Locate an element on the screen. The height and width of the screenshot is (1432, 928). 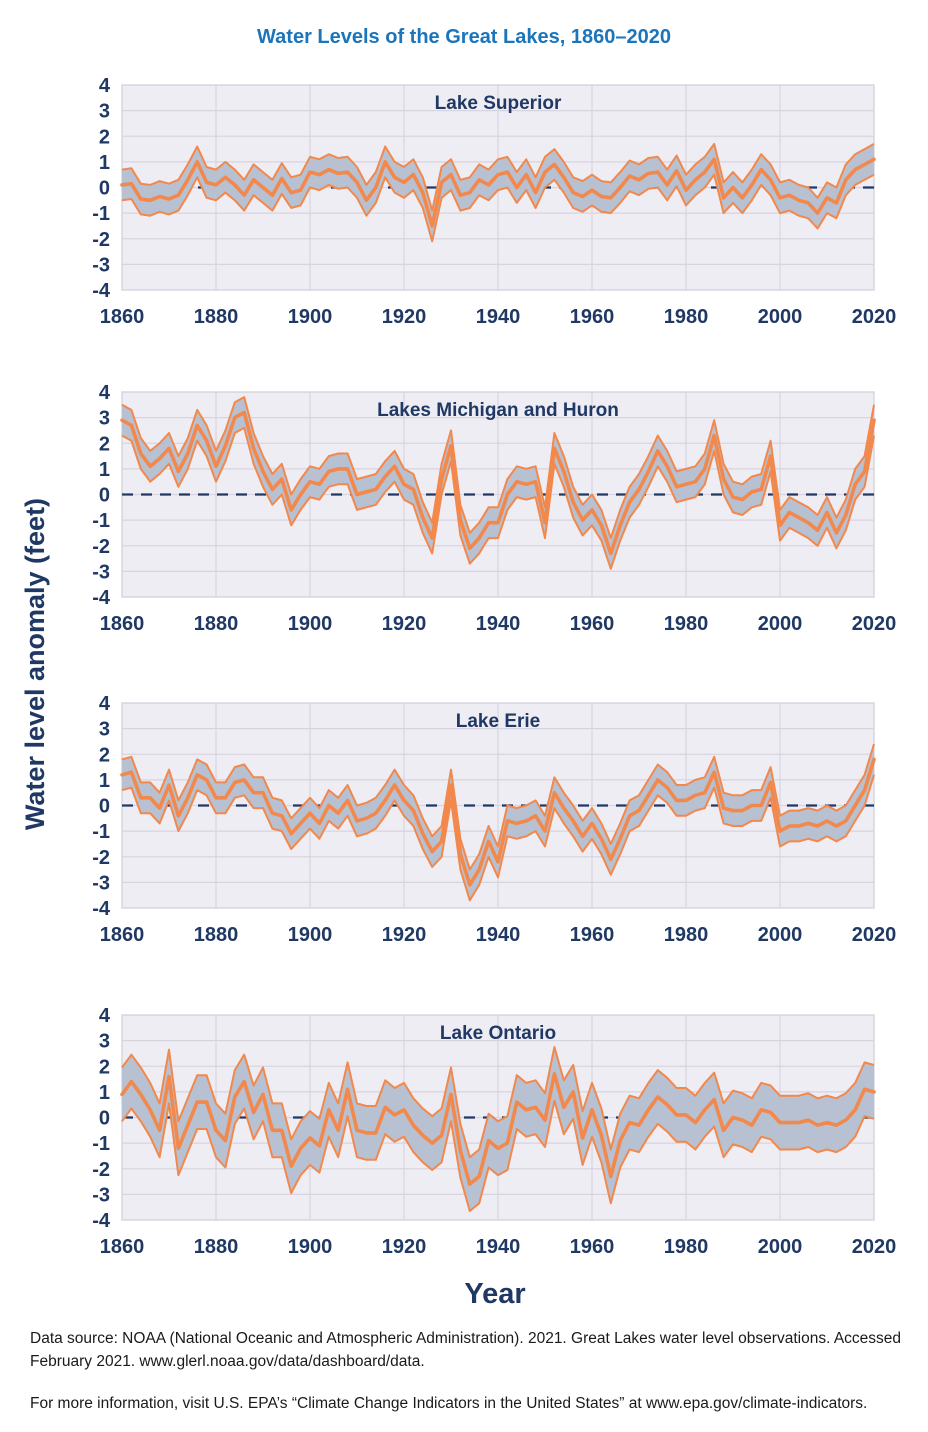
x-axis-label: Year is located at coordinates (495, 1294).